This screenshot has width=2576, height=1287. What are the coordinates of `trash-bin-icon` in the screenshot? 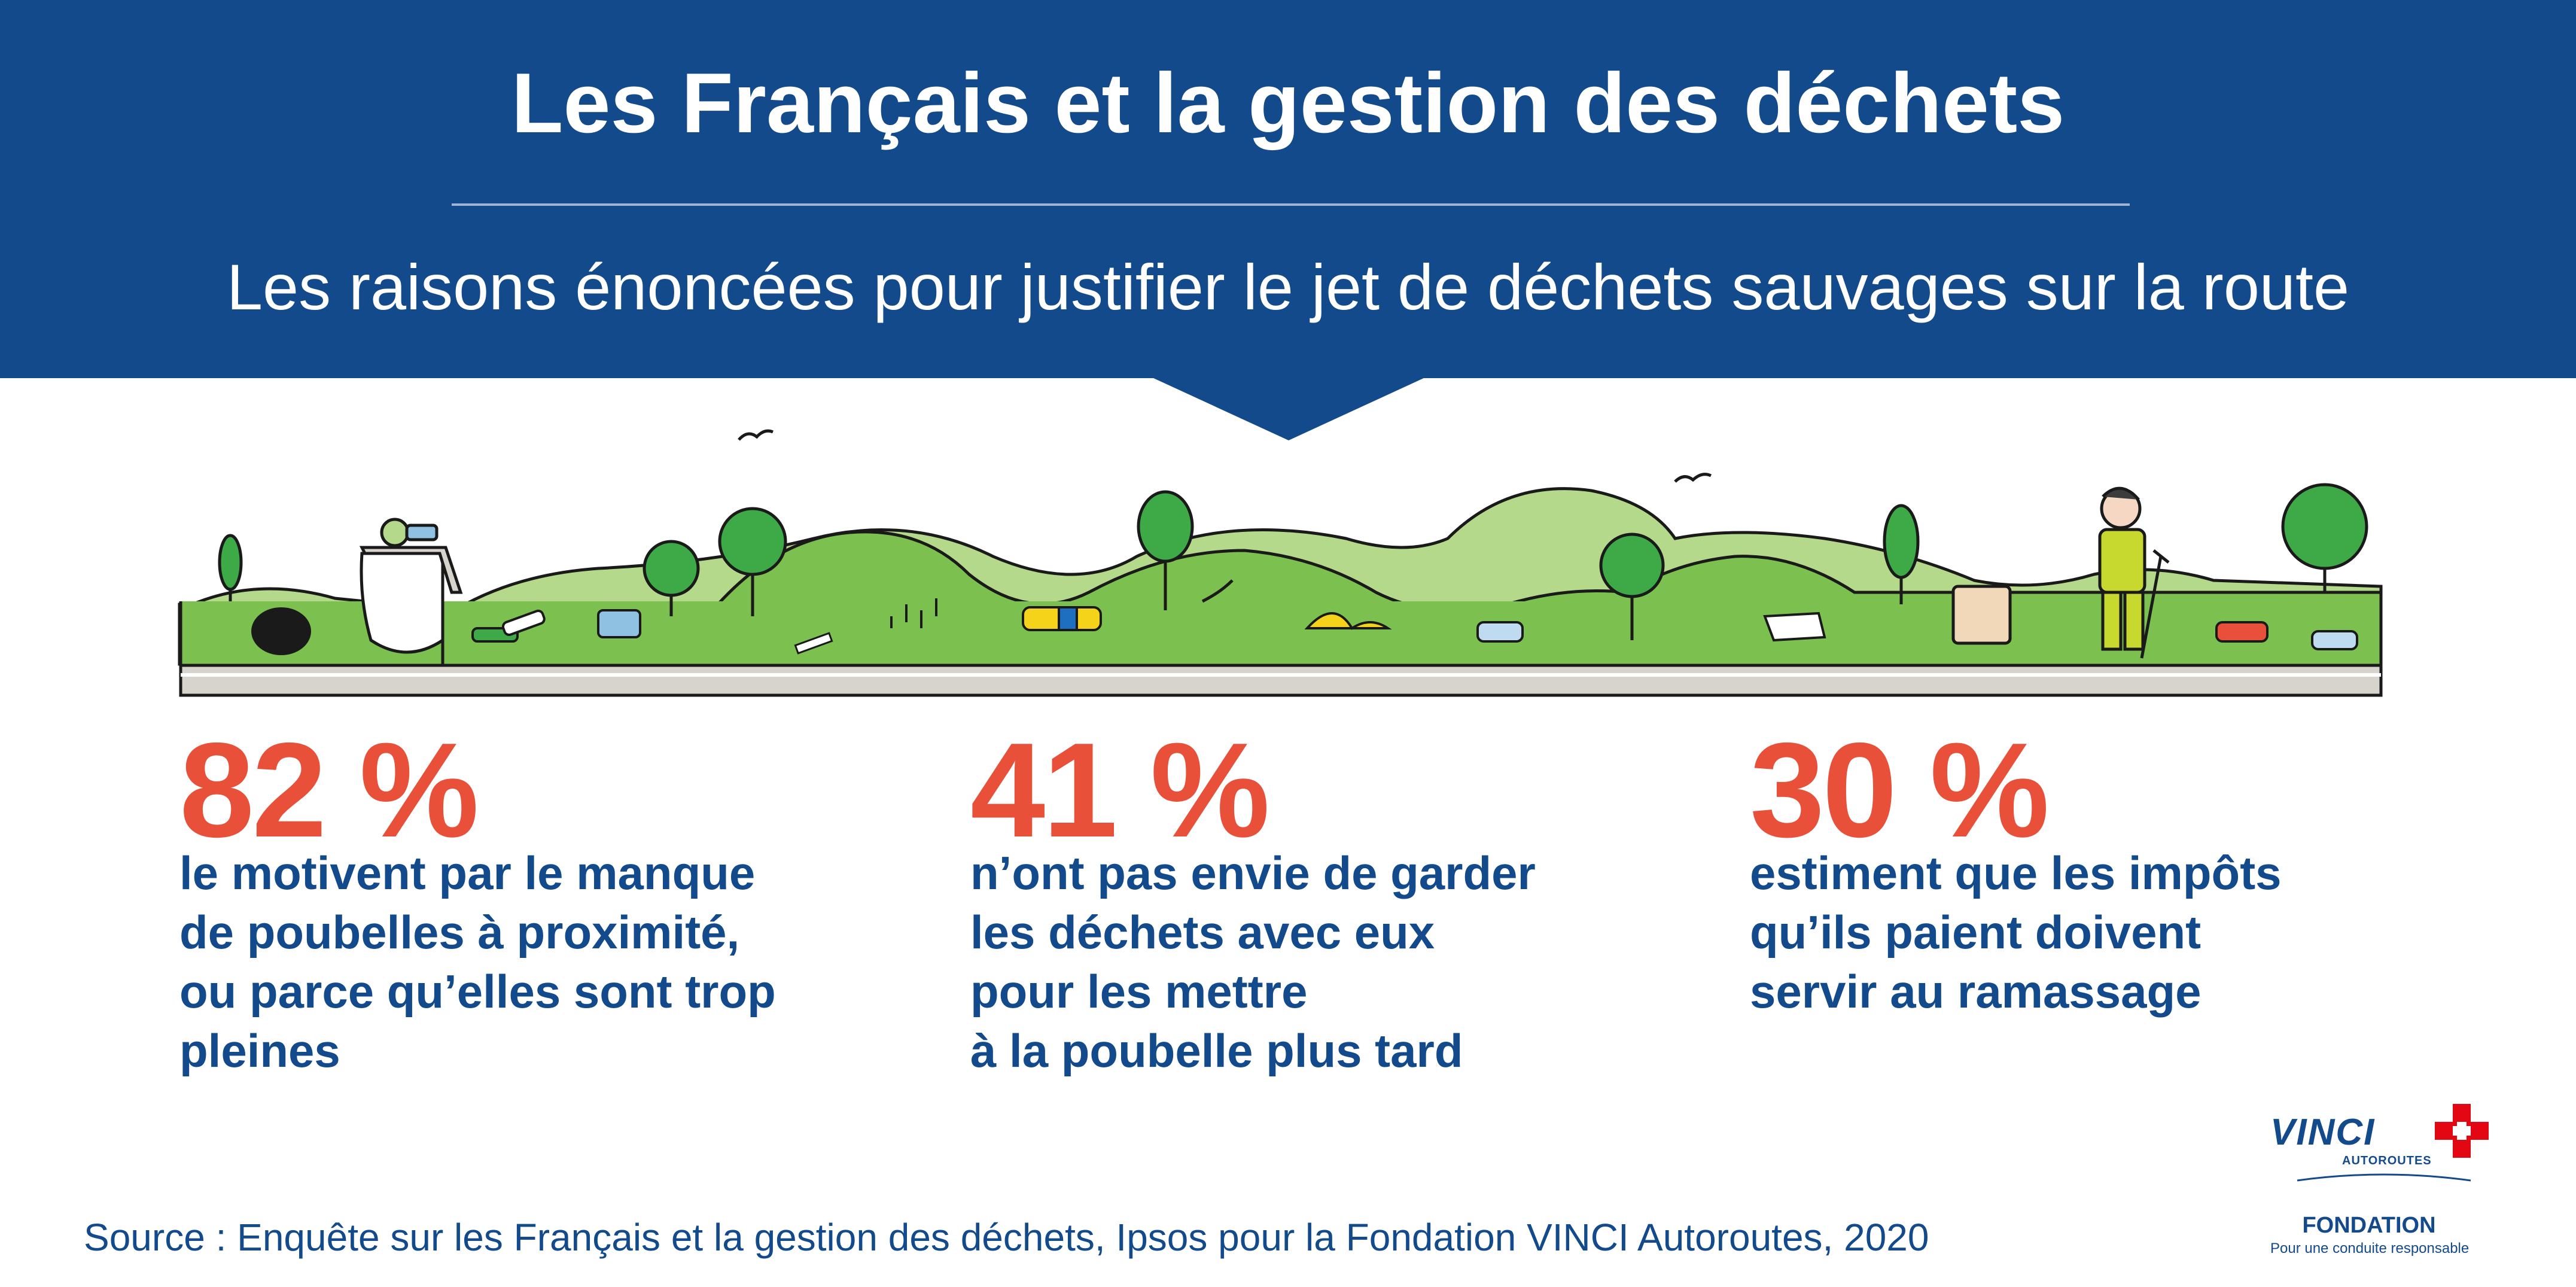 It's located at (411, 591).